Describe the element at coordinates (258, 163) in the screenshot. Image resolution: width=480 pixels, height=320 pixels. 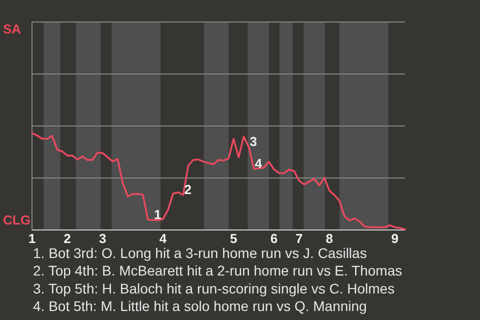
I see `annotation: 4` at that location.